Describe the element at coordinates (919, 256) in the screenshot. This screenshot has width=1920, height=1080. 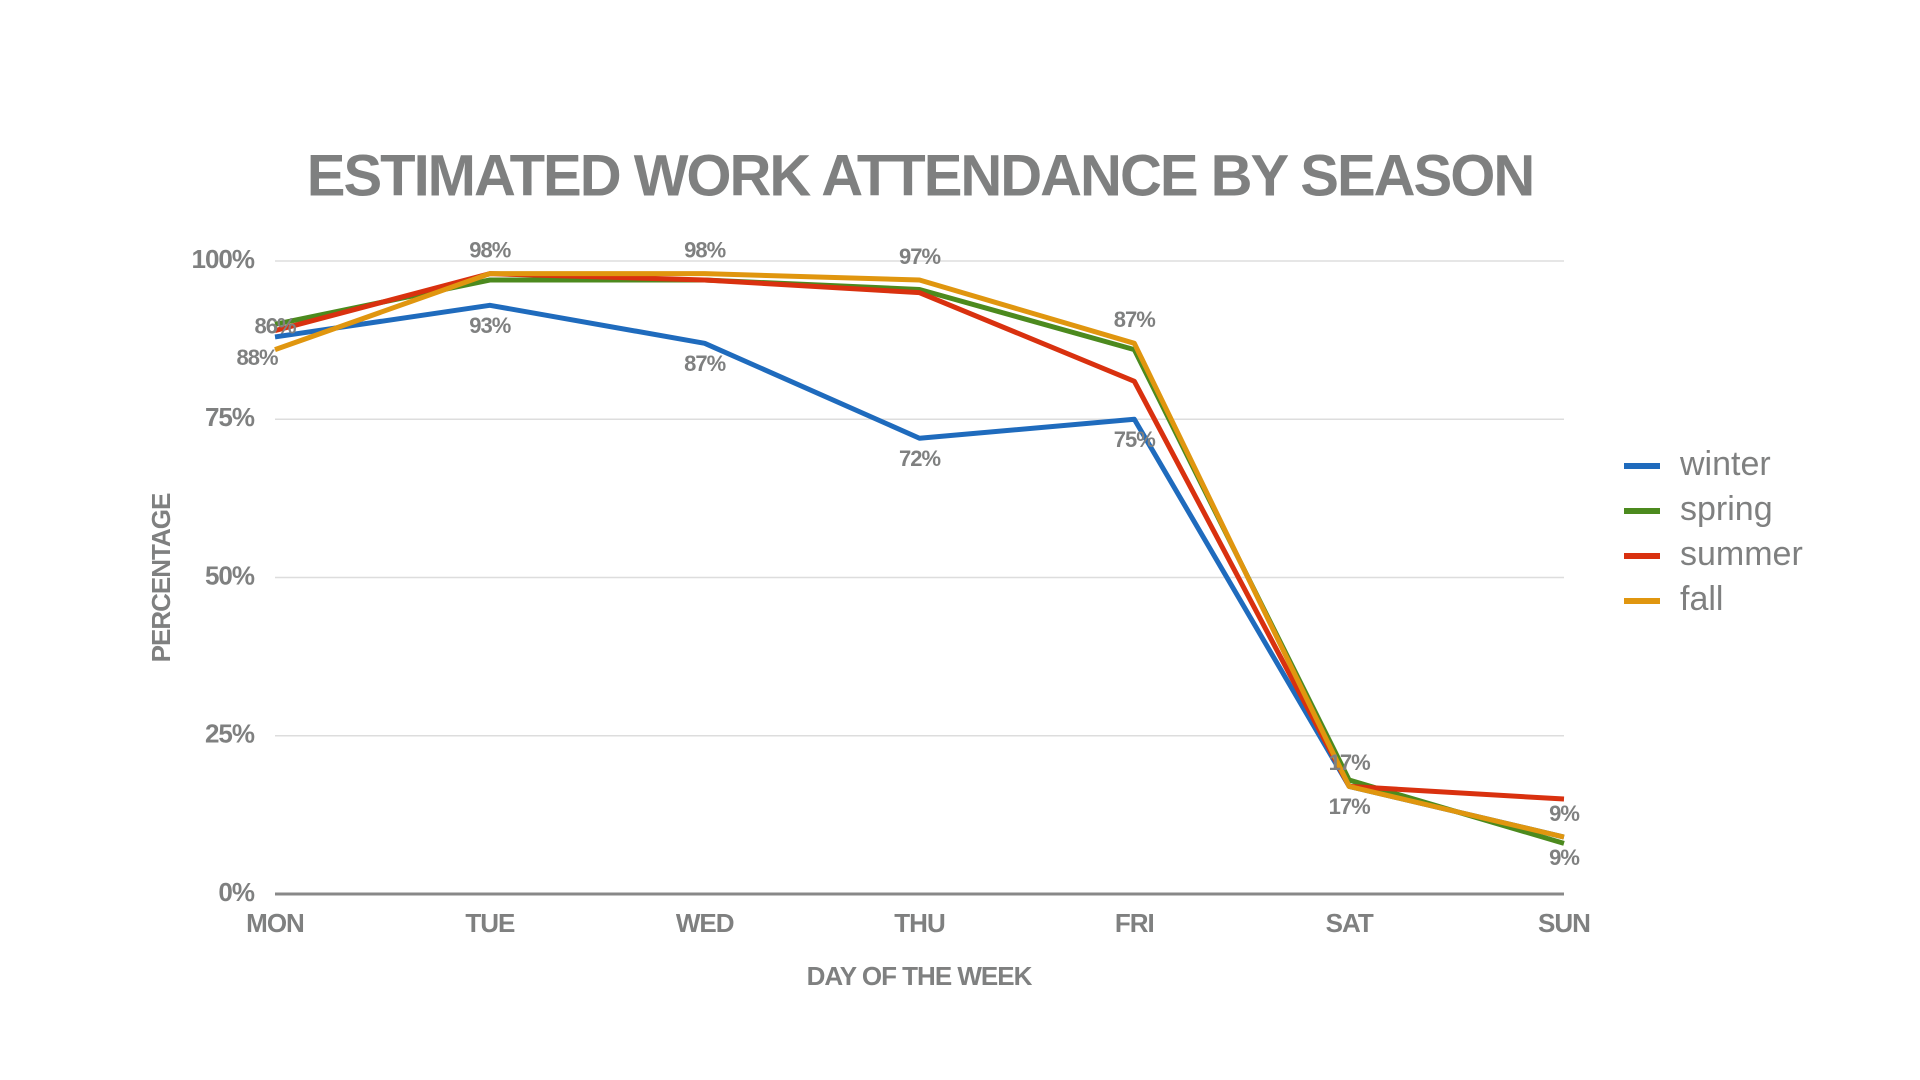
I see `data-label: 97%` at that location.